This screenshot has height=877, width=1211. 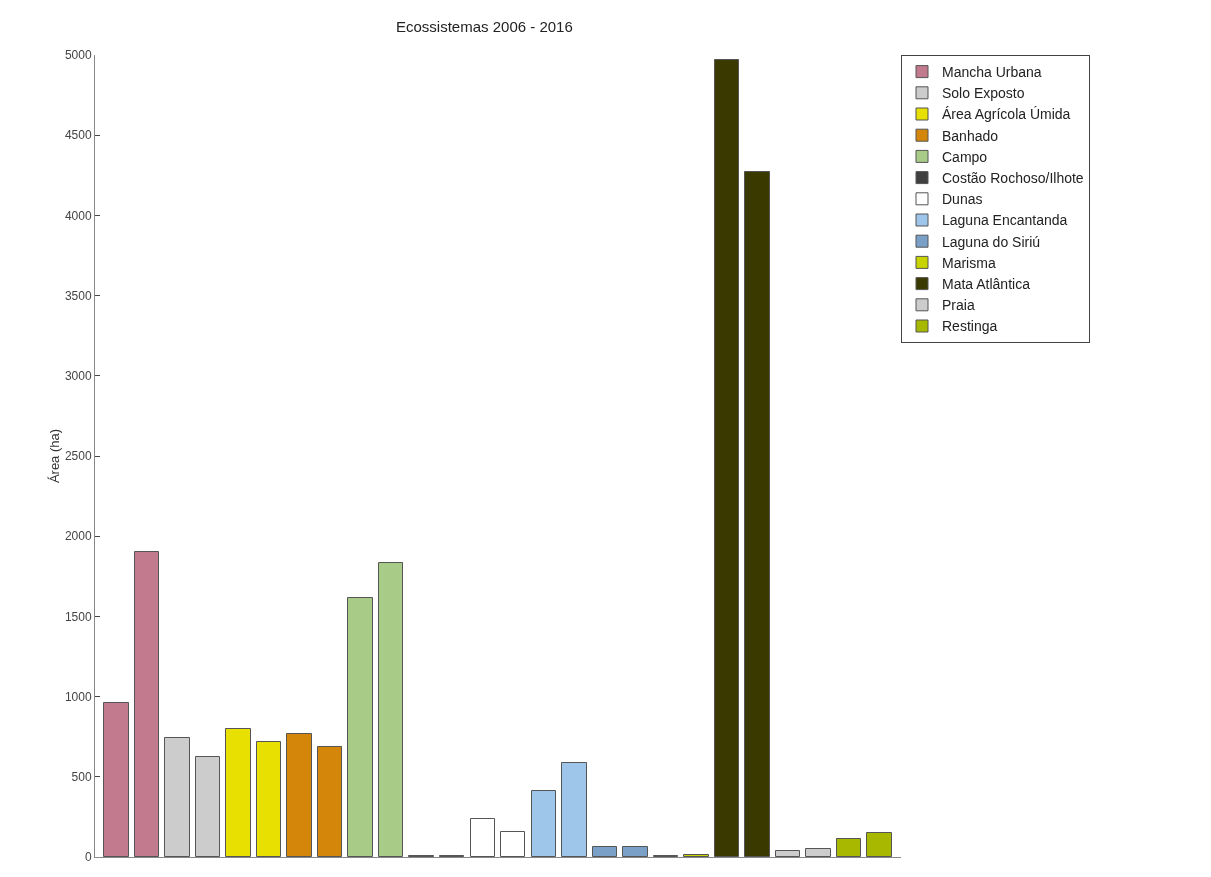 What do you see at coordinates (962, 199) in the screenshot?
I see `legend-label: Dunas` at bounding box center [962, 199].